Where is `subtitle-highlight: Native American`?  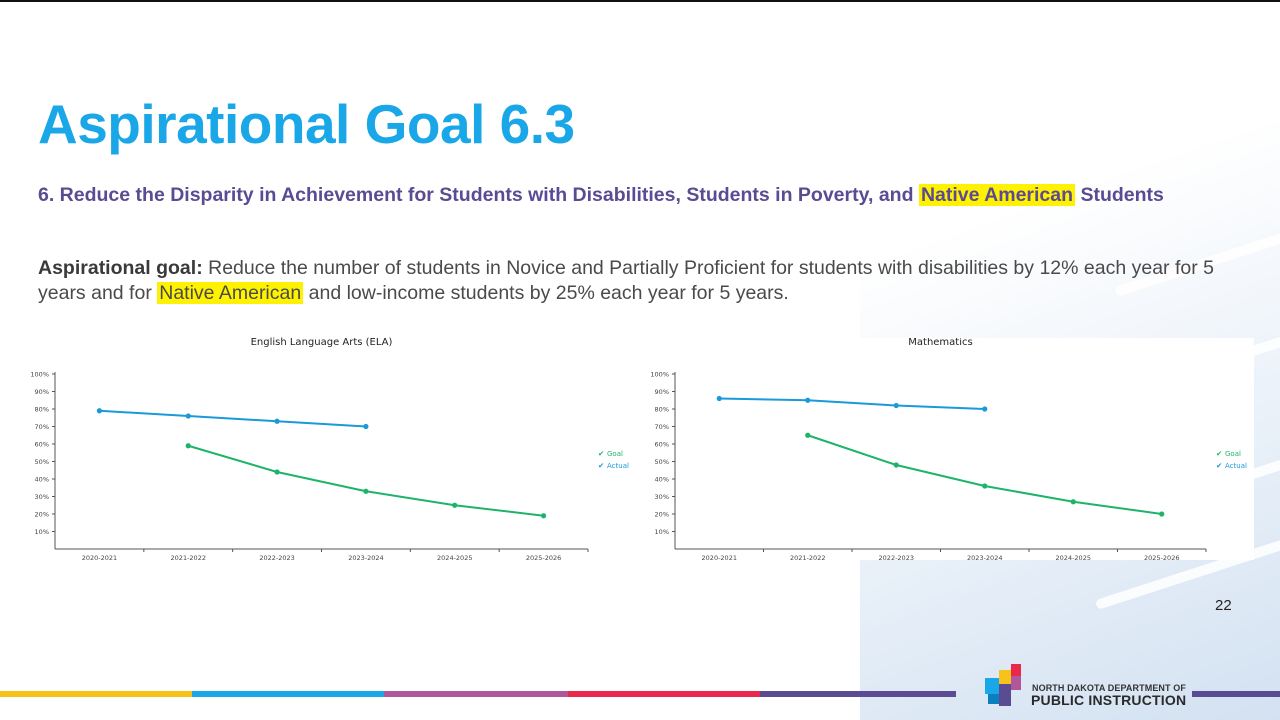 subtitle-highlight: Native American is located at coordinates (997, 195).